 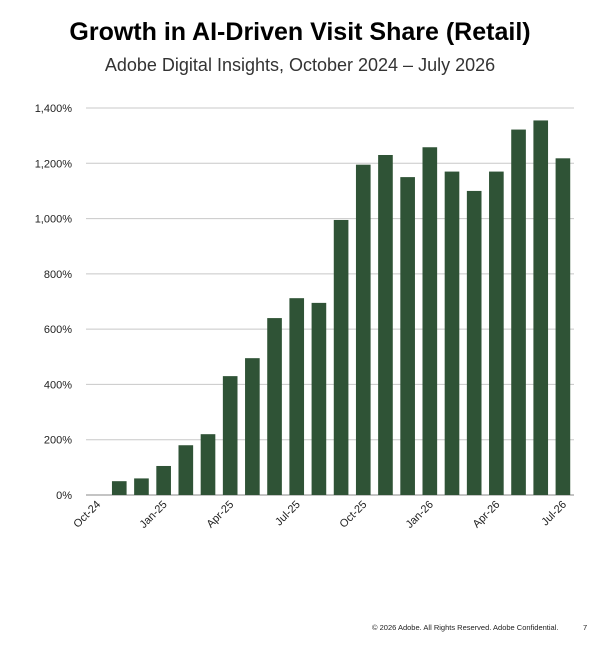 What do you see at coordinates (487, 515) in the screenshot?
I see `x-tick-label: Apr-26` at bounding box center [487, 515].